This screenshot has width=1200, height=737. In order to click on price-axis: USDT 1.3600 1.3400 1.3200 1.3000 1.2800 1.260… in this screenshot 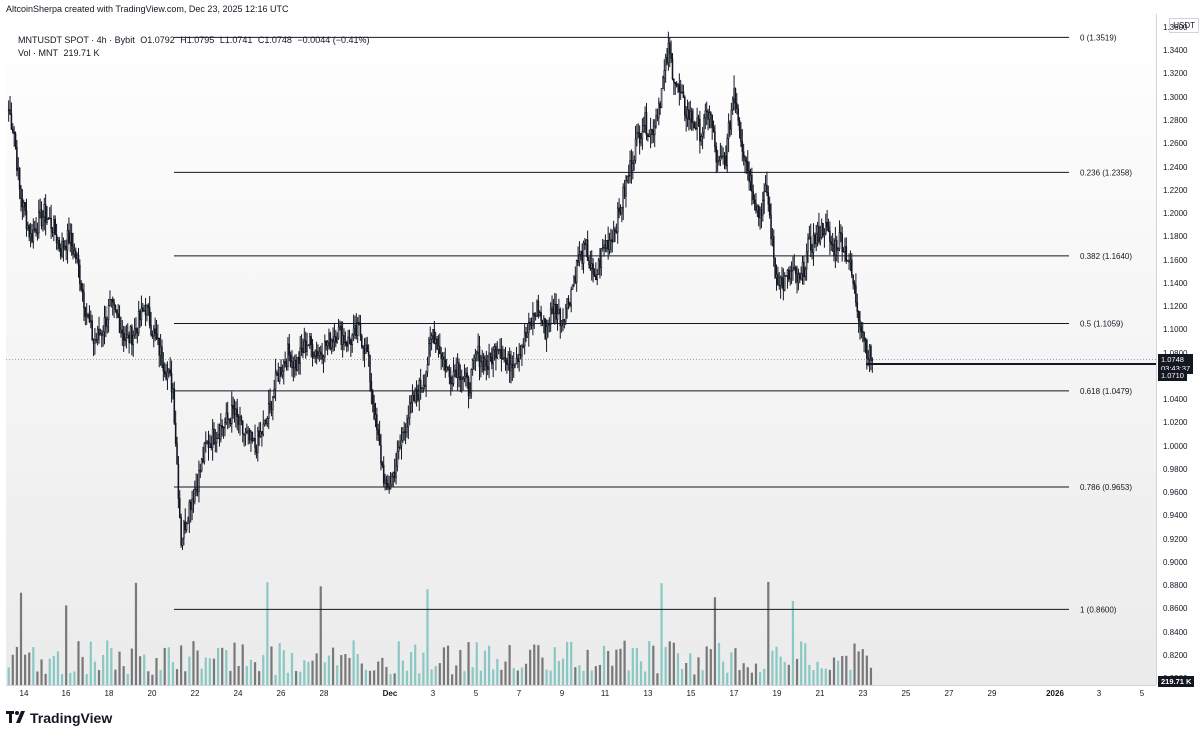, I will do `click(1178, 349)`.